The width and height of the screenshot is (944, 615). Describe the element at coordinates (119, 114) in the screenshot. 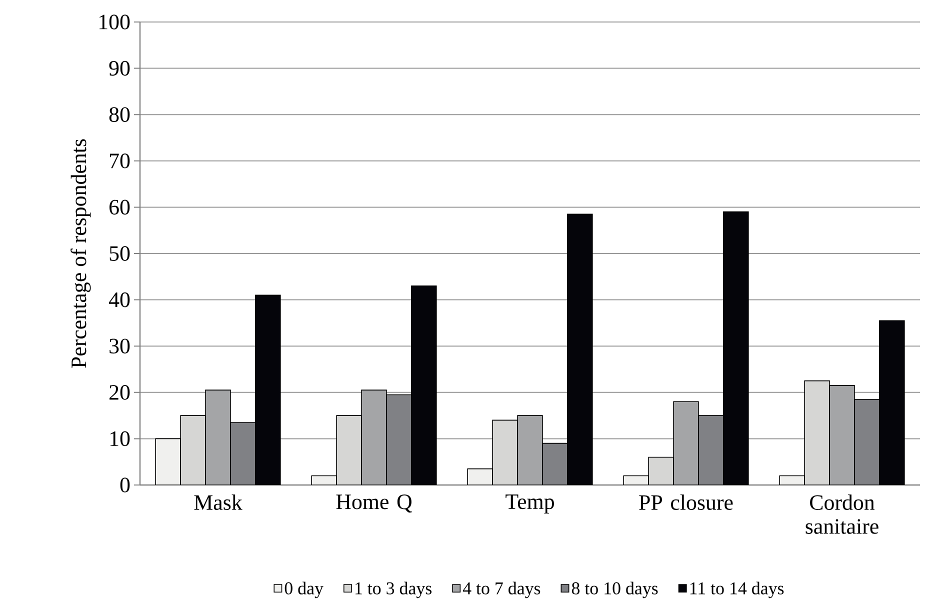

I see `y-tick-label: 80` at that location.